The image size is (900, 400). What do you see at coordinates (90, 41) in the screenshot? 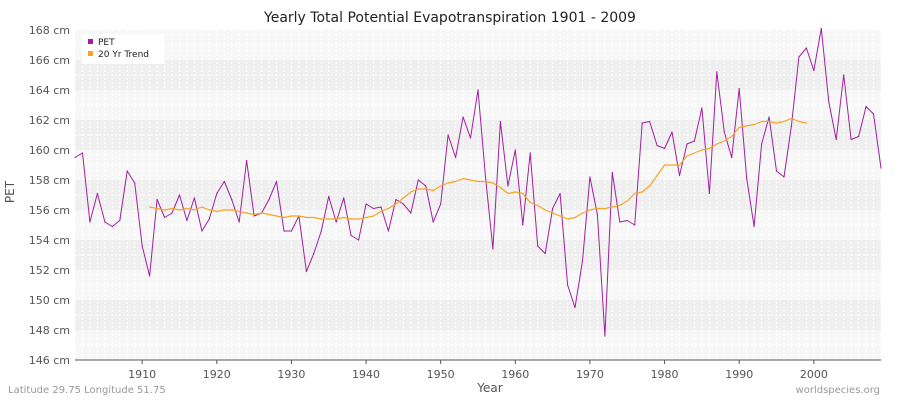
I see `legend-swatch-pet` at bounding box center [90, 41].